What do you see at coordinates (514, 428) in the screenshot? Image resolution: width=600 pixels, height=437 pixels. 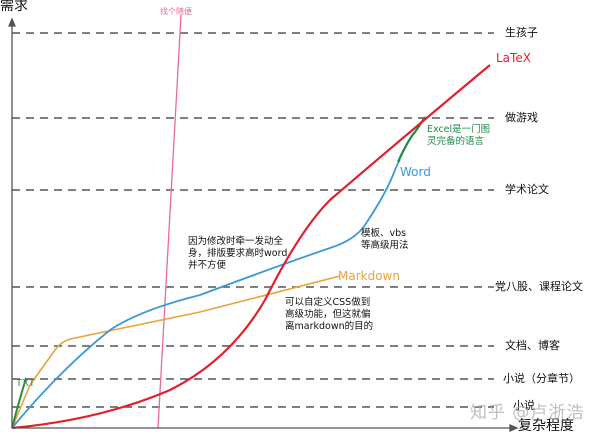 I see `x-axis-arrow-icon` at bounding box center [514, 428].